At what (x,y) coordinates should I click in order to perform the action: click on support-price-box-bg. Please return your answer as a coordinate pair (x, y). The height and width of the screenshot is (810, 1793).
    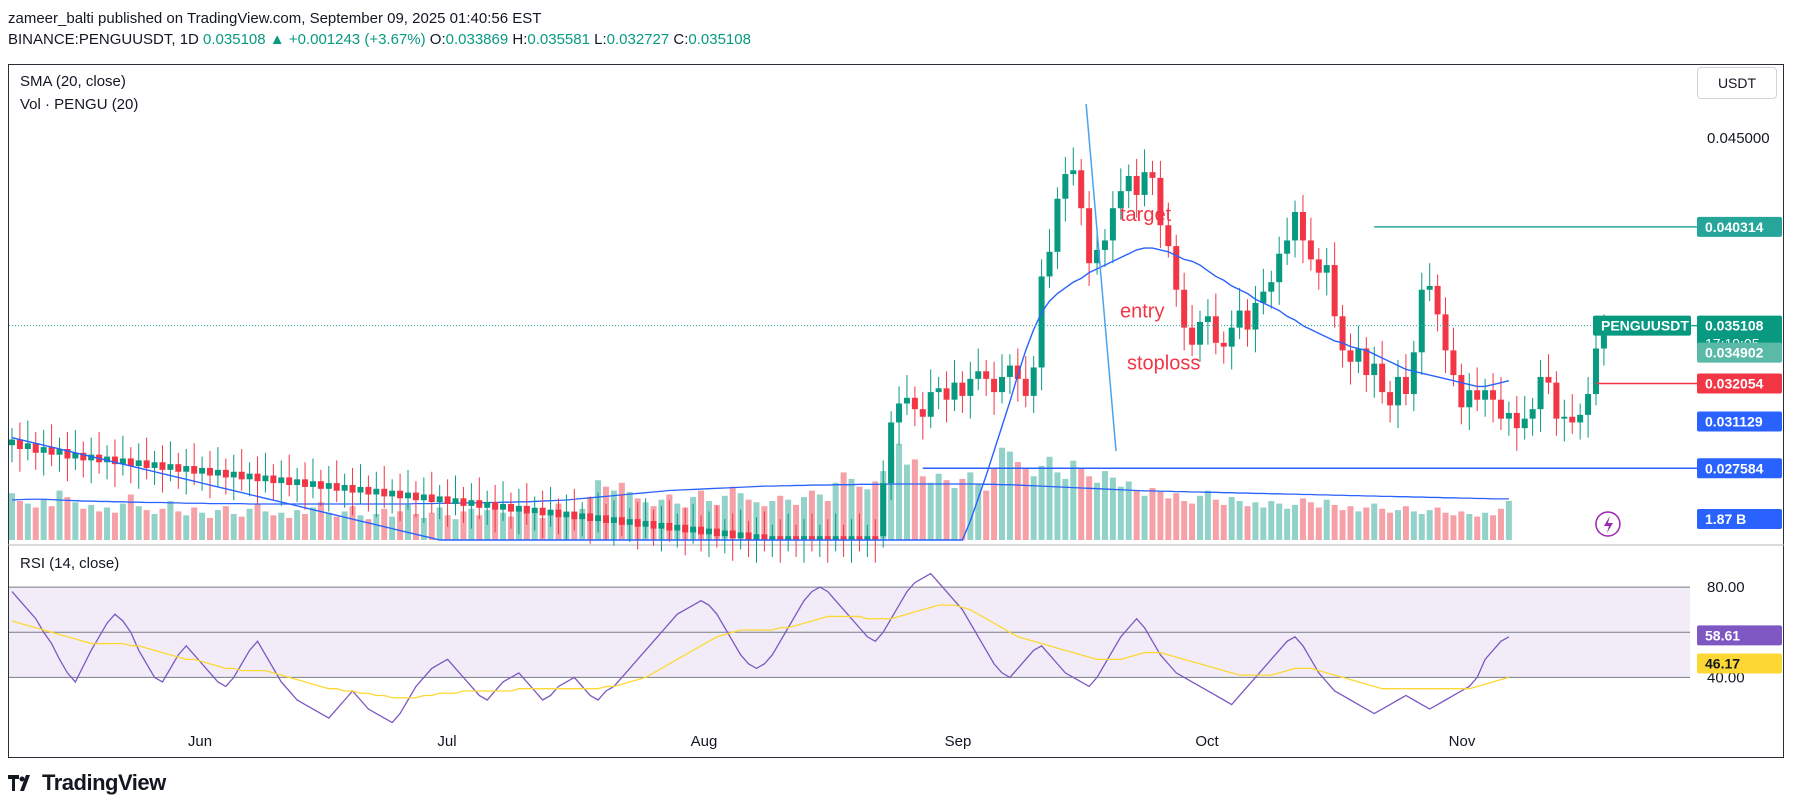
    Looking at the image, I should click on (1739, 468).